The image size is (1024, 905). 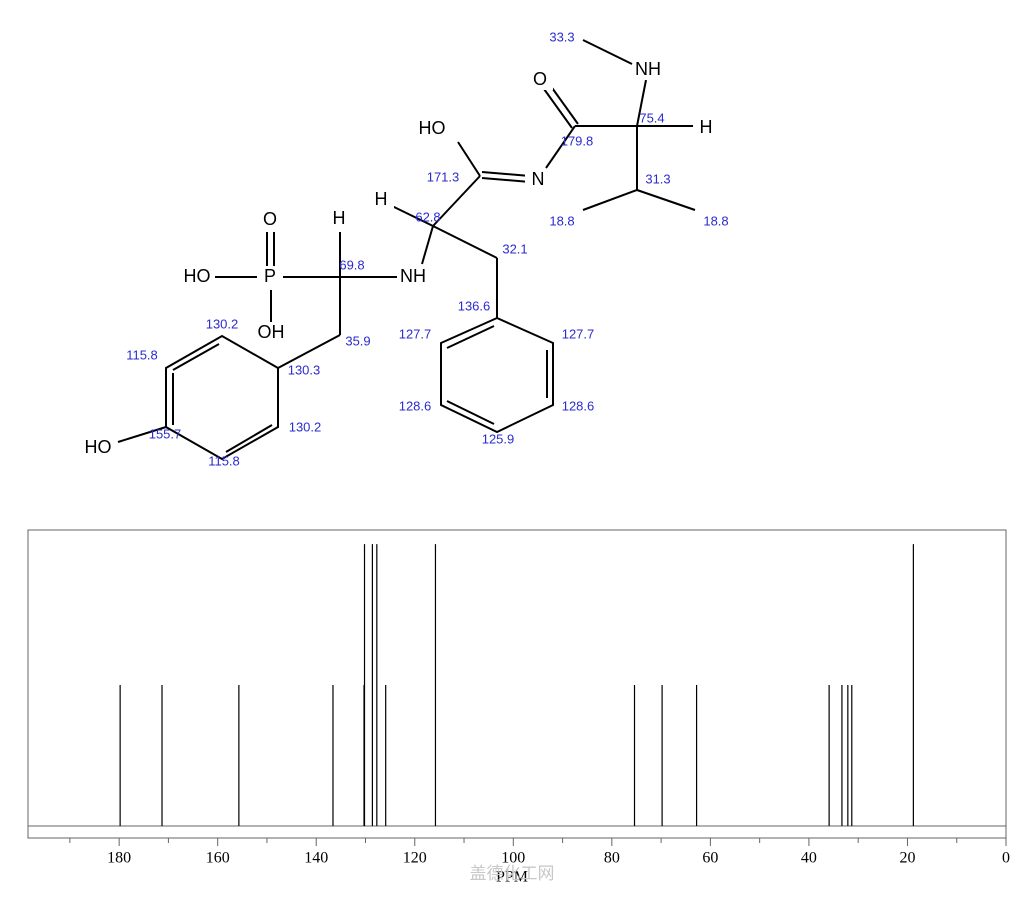 What do you see at coordinates (443, 176) in the screenshot?
I see `shift-label: 171.3` at bounding box center [443, 176].